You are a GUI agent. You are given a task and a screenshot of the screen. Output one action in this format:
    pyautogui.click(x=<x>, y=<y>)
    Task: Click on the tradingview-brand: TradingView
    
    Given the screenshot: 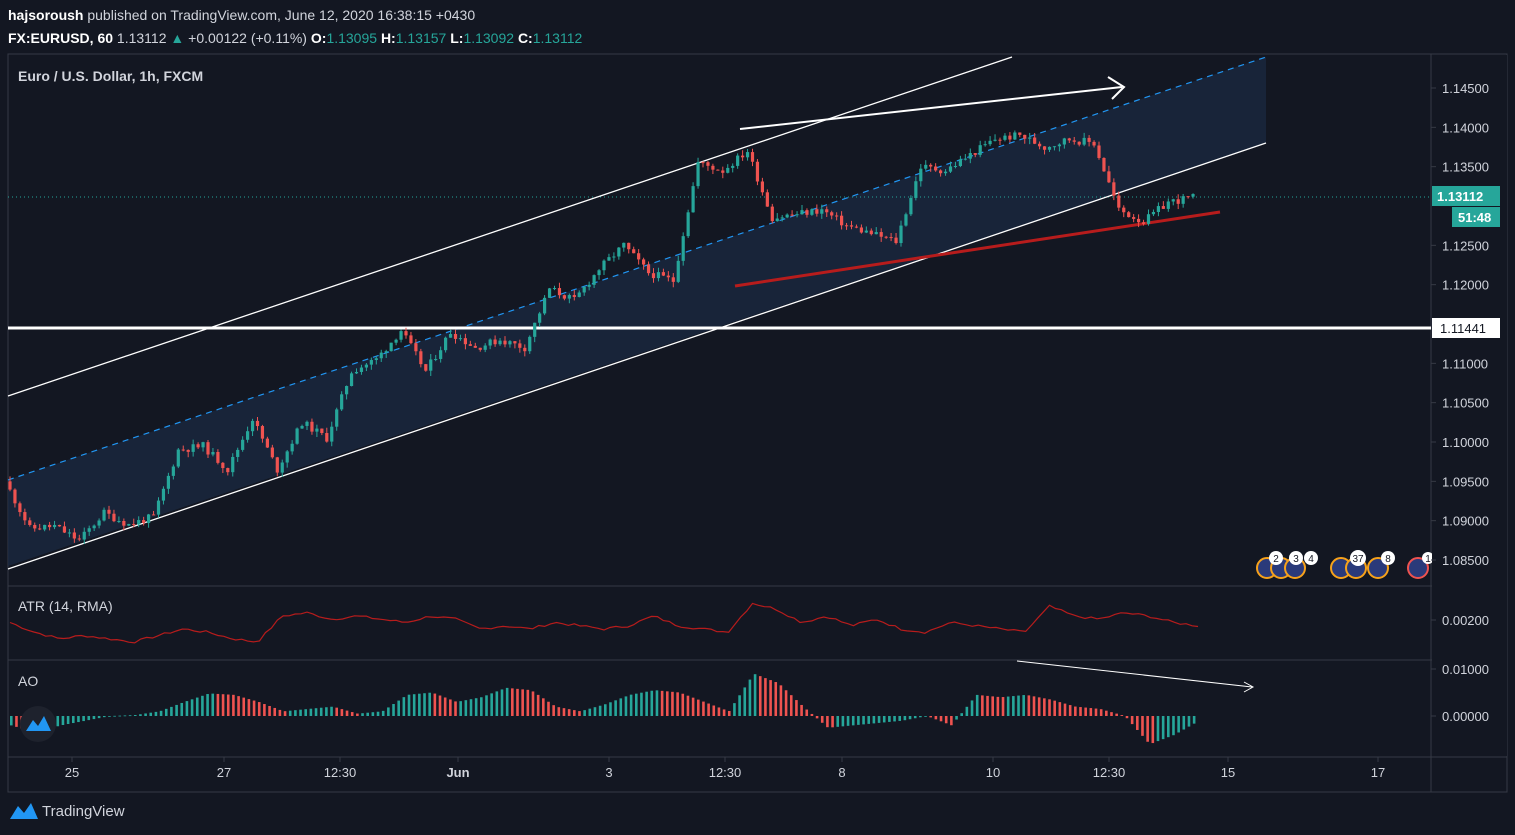 What is the action you would take?
    pyautogui.click(x=83, y=811)
    